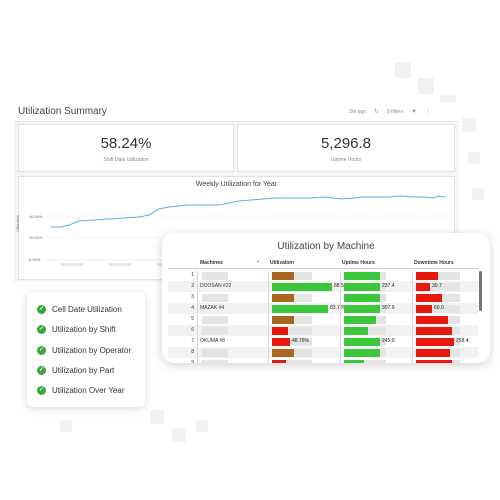 The image size is (500, 500). What do you see at coordinates (282, 263) in the screenshot?
I see `column-header-utilization: Utilization` at bounding box center [282, 263].